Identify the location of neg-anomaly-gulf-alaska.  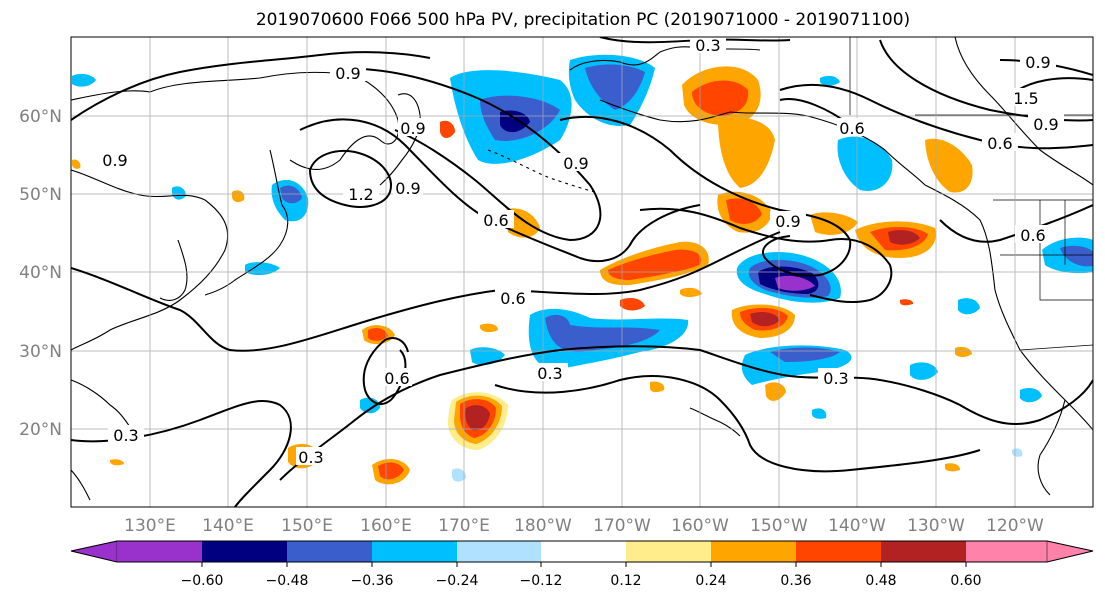
(865, 163).